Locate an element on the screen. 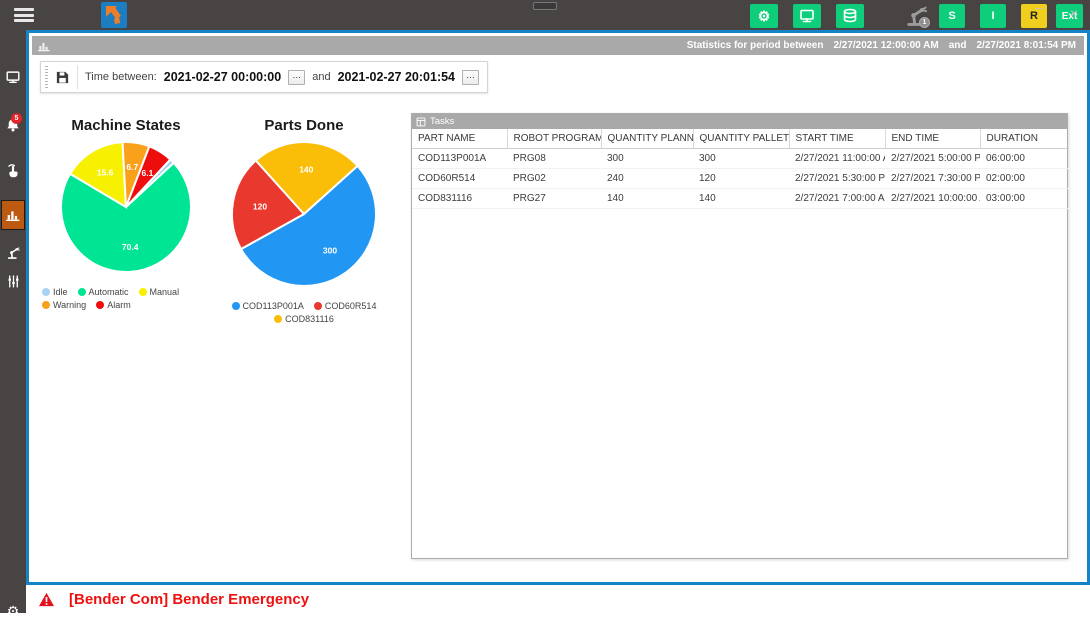 The image size is (1090, 624). legend-item: COD831116 is located at coordinates (304, 319).